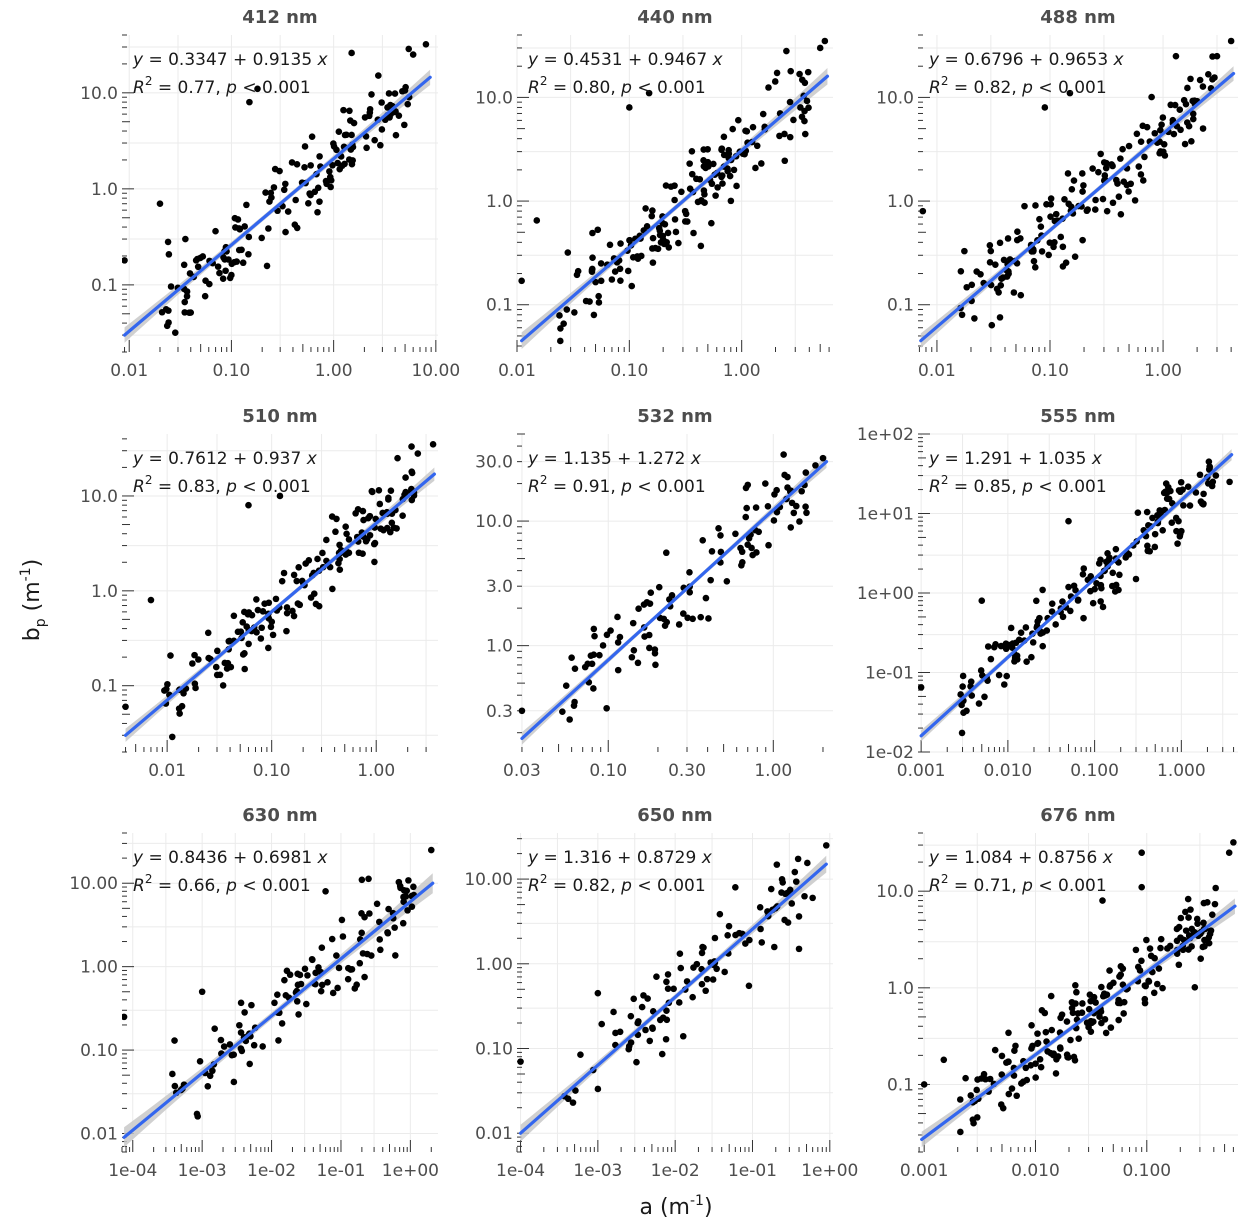 This screenshot has width=1239, height=1224. Describe the element at coordinates (99, 94) in the screenshot. I see `y-tick-label: 10.0` at that location.